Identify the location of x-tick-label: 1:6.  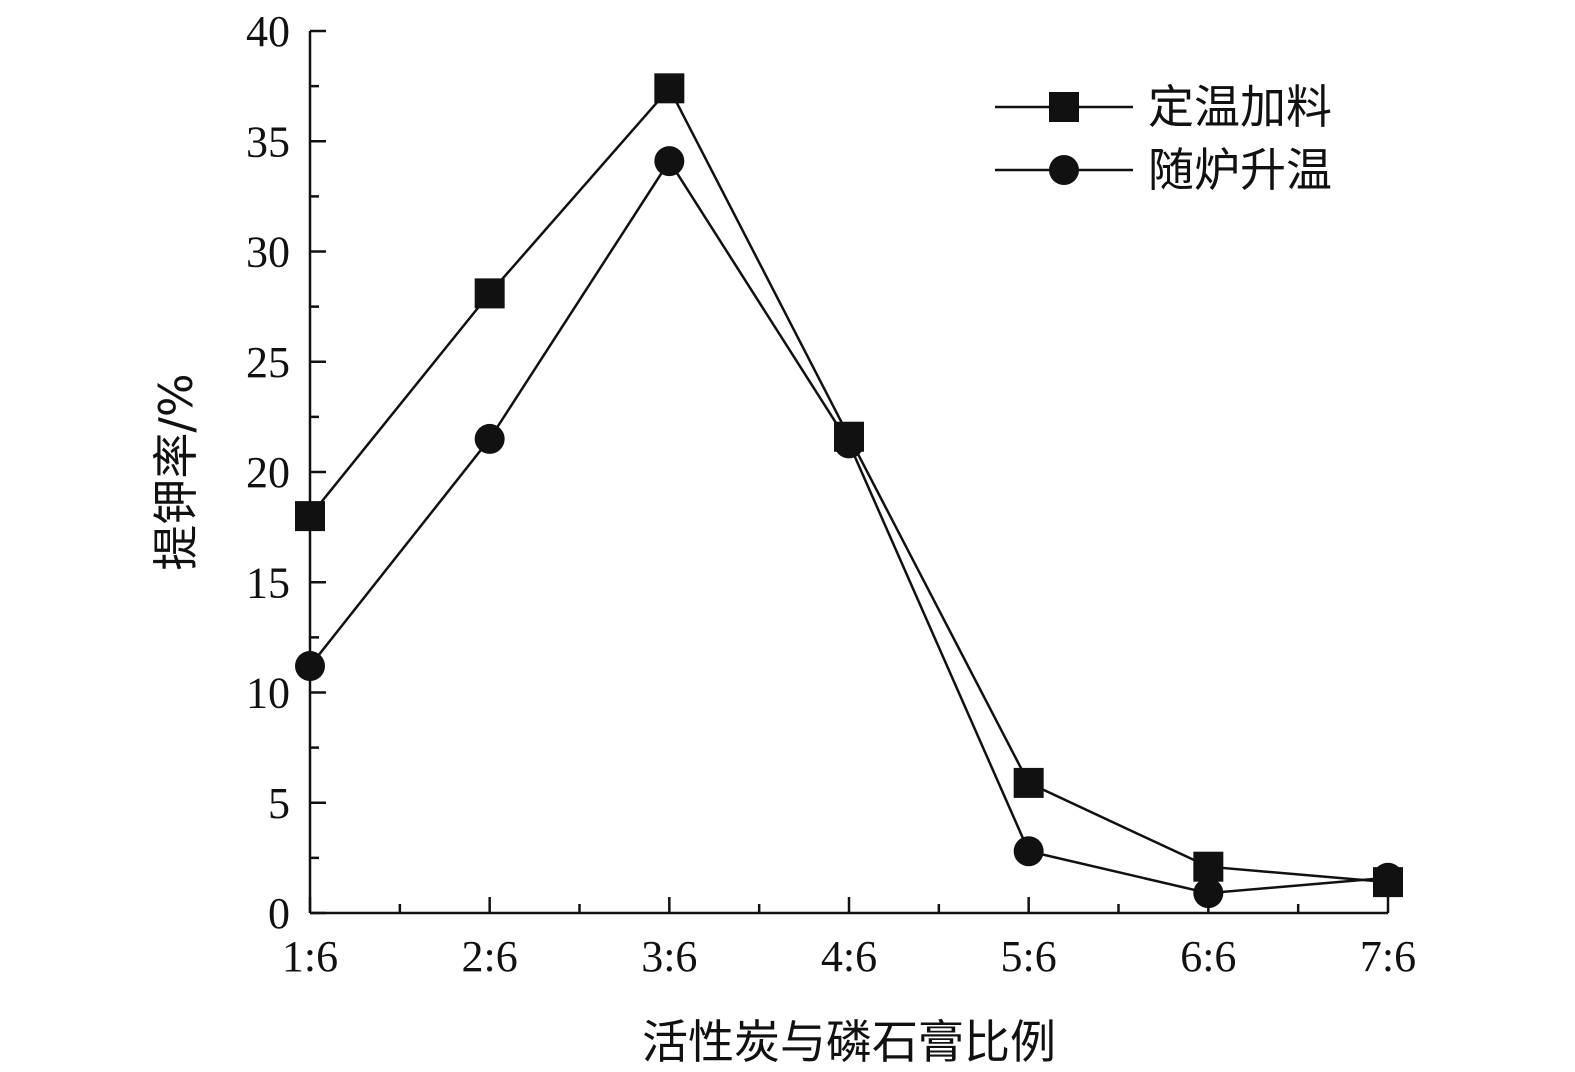
(310, 956).